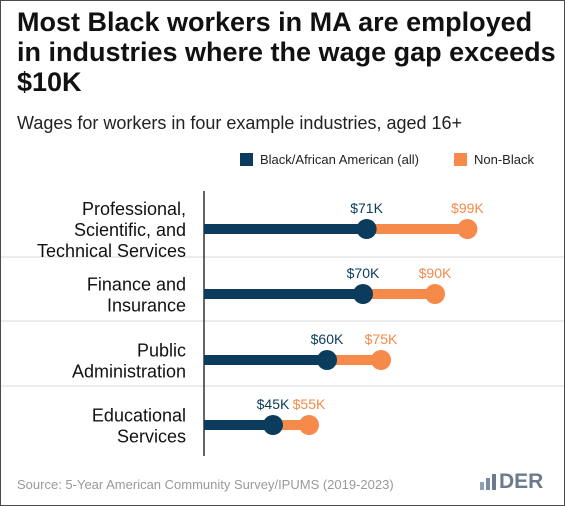 Image resolution: width=565 pixels, height=506 pixels. Describe the element at coordinates (467, 208) in the screenshot. I see `nonblack-wage-label: $99K` at that location.